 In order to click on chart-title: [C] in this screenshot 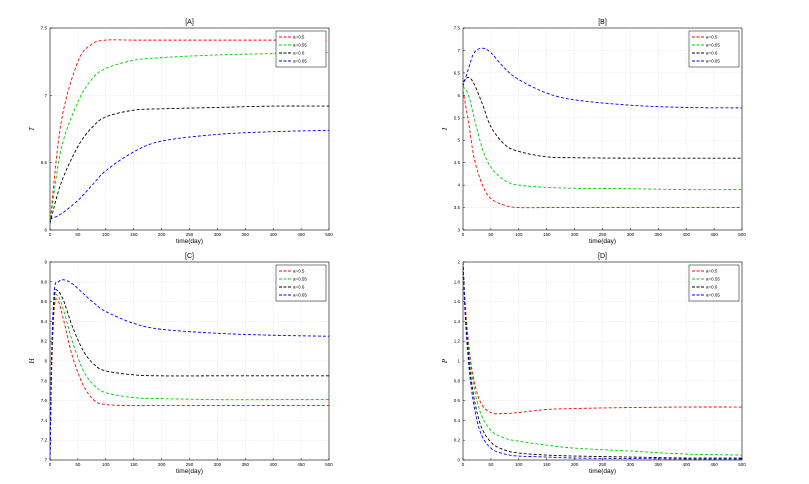, I will do `click(189, 256)`.